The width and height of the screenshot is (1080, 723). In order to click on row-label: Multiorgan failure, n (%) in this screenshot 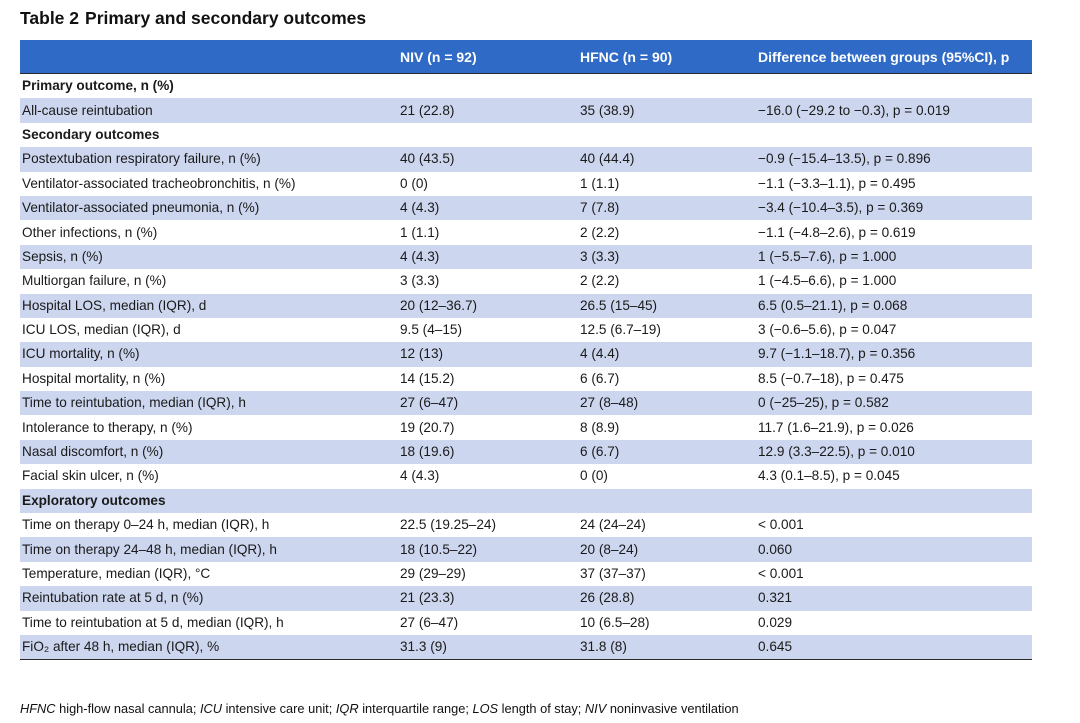, I will do `click(94, 281)`.